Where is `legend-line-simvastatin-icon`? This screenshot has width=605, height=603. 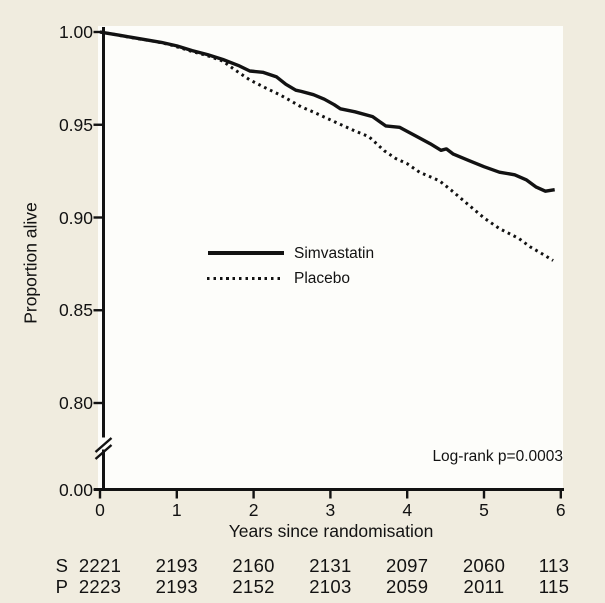 legend-line-simvastatin-icon is located at coordinates (246, 253).